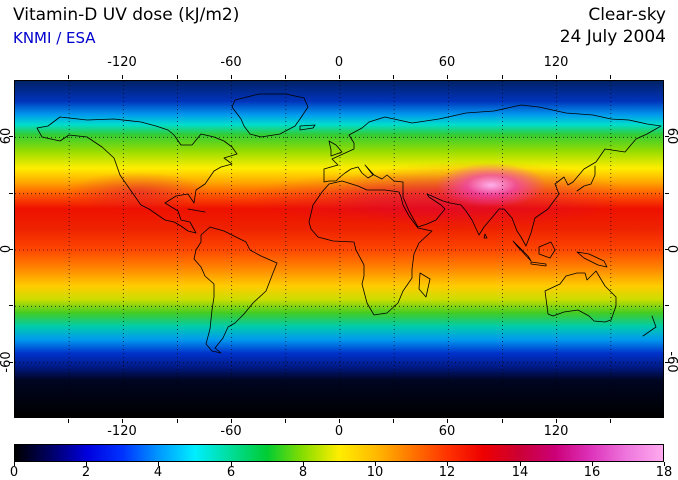  I want to click on coast-borneo, so click(547, 250).